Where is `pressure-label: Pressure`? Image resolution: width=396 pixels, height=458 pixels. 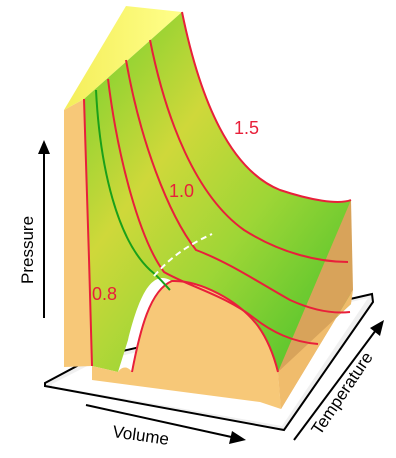 pressure-label: Pressure is located at coordinates (27, 250).